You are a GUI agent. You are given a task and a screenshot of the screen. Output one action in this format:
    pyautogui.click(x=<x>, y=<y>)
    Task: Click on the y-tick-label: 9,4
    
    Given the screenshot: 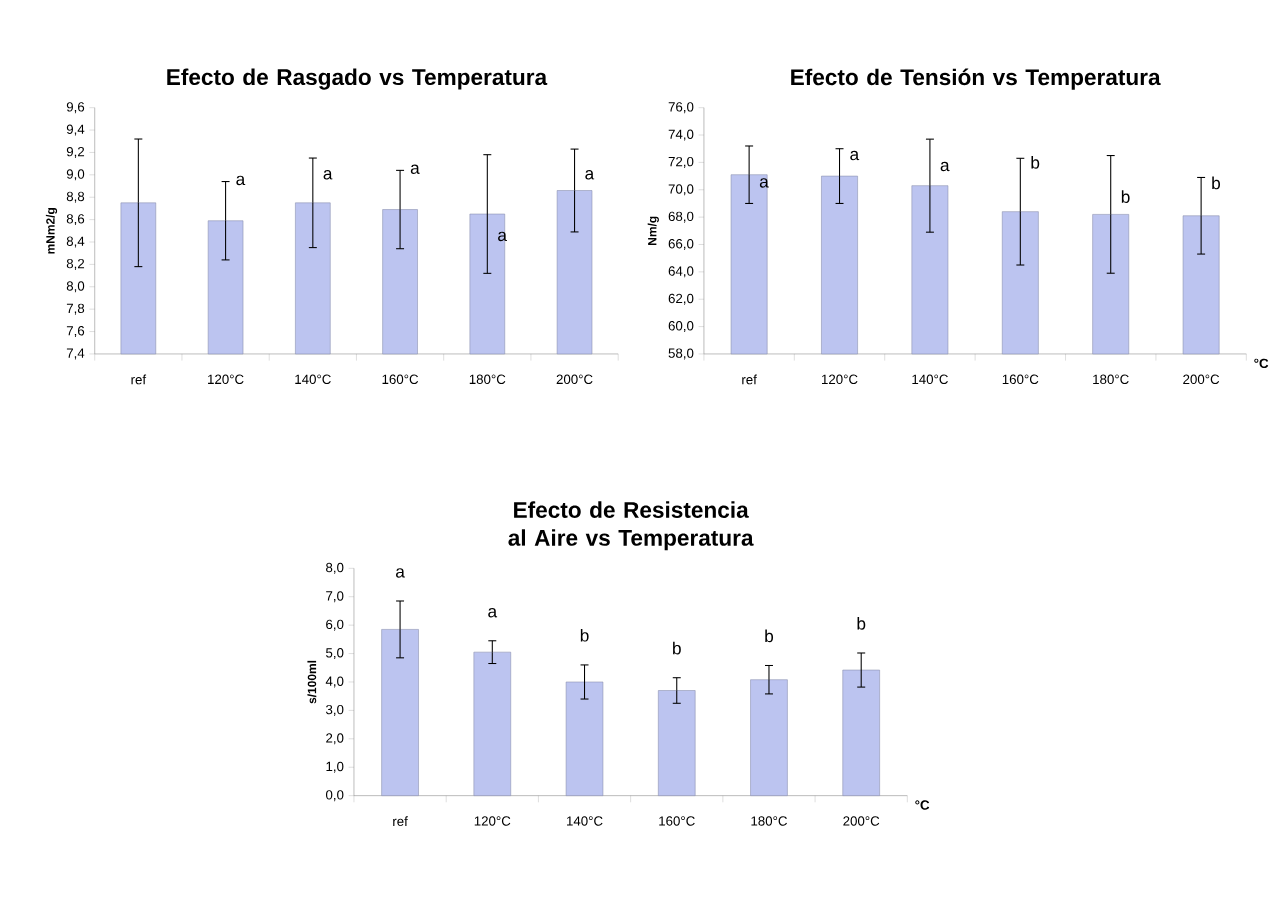 What is the action you would take?
    pyautogui.click(x=75, y=130)
    